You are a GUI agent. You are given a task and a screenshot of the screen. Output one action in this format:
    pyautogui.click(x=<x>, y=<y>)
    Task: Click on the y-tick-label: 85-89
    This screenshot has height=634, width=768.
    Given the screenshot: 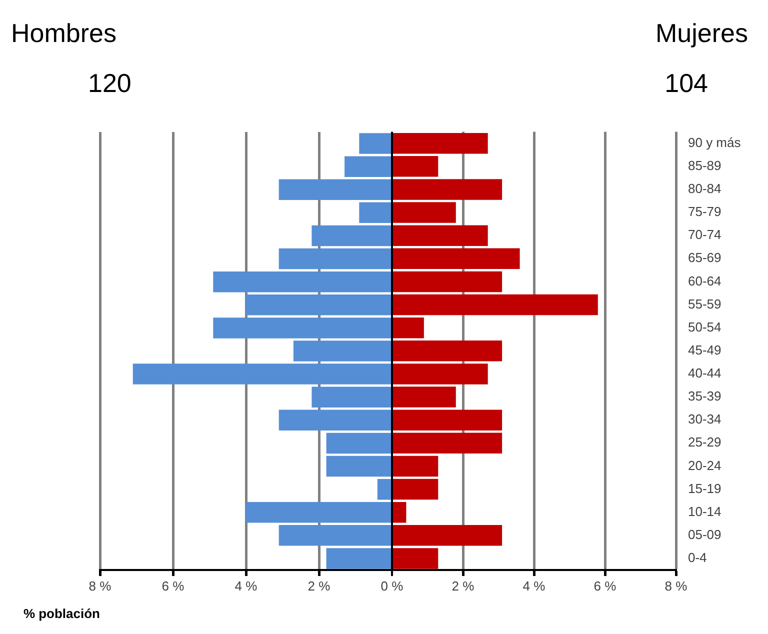 What is the action you would take?
    pyautogui.click(x=705, y=165)
    